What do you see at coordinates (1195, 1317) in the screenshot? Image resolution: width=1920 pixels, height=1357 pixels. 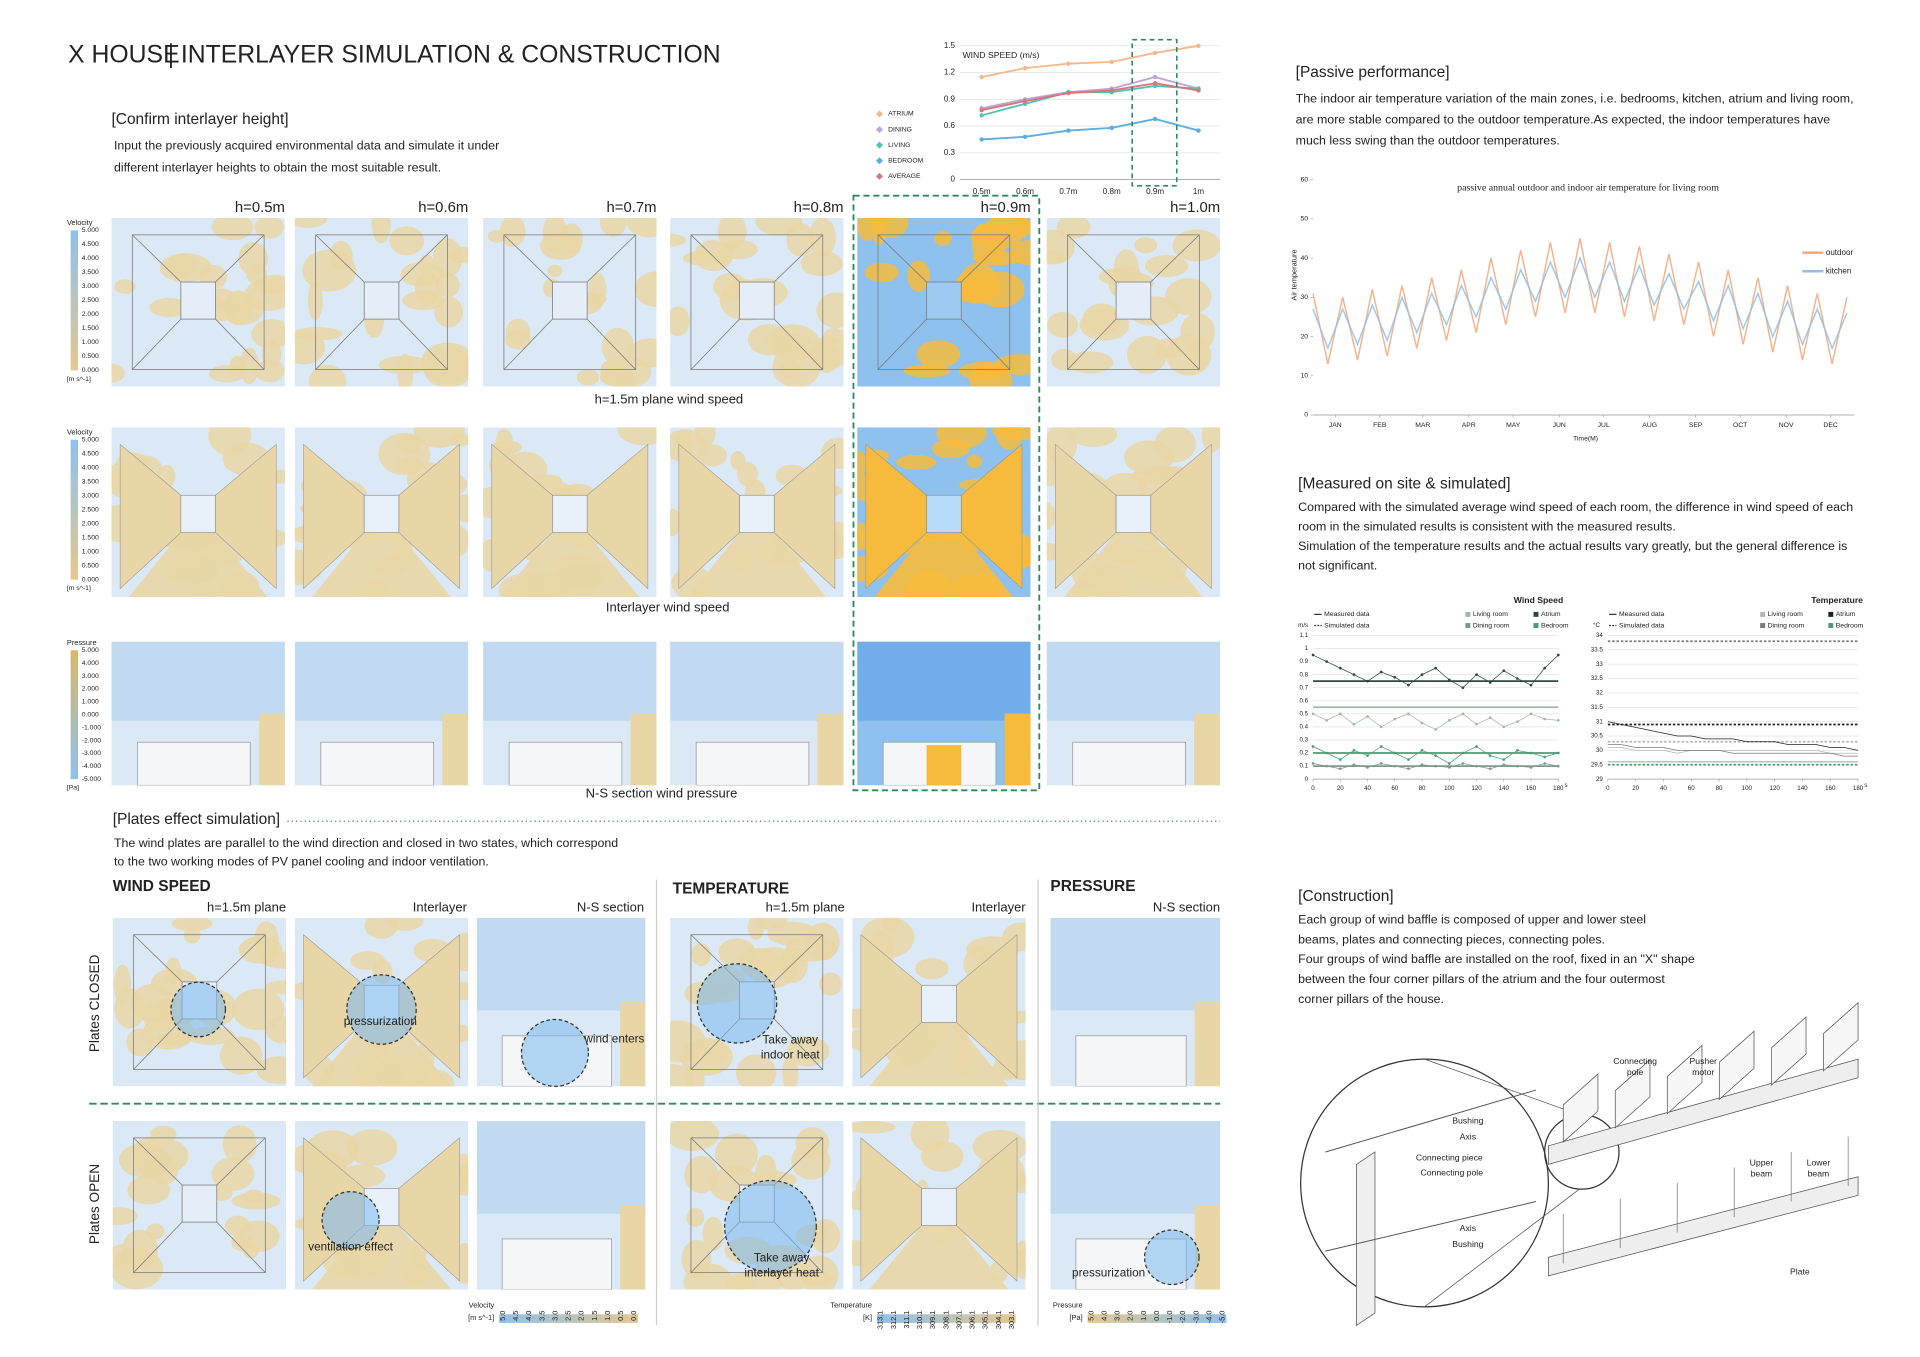 I see `legend-tick: -3.0` at bounding box center [1195, 1317].